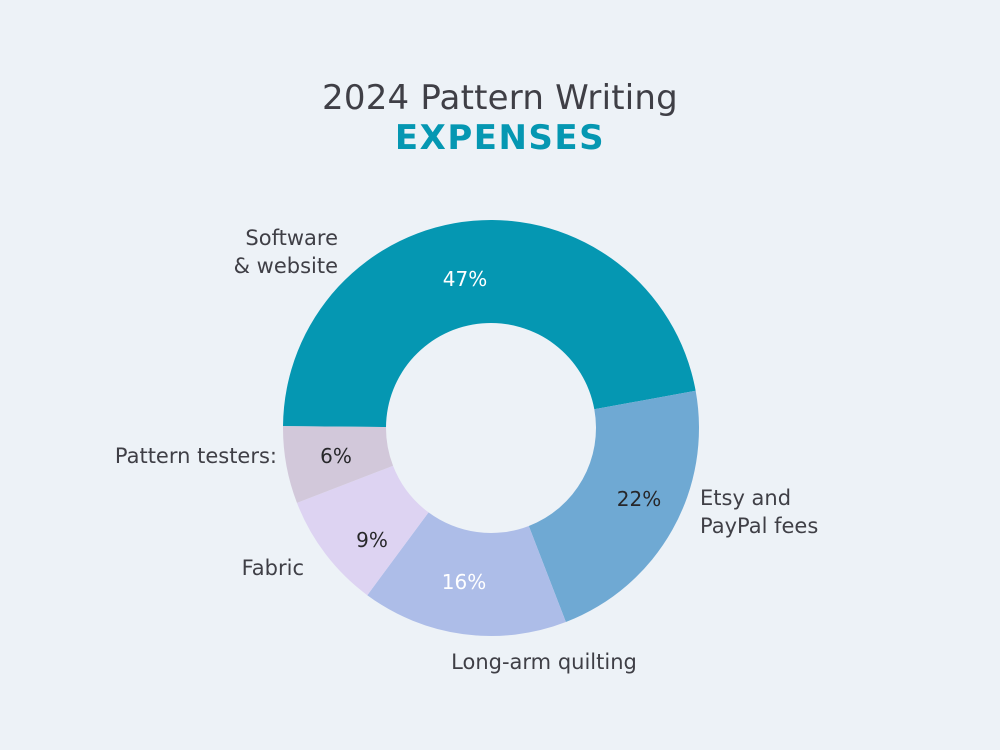  Describe the element at coordinates (544, 662) in the screenshot. I see `slice-category-label-long-arm-quilting: Long-arm quilting` at that location.